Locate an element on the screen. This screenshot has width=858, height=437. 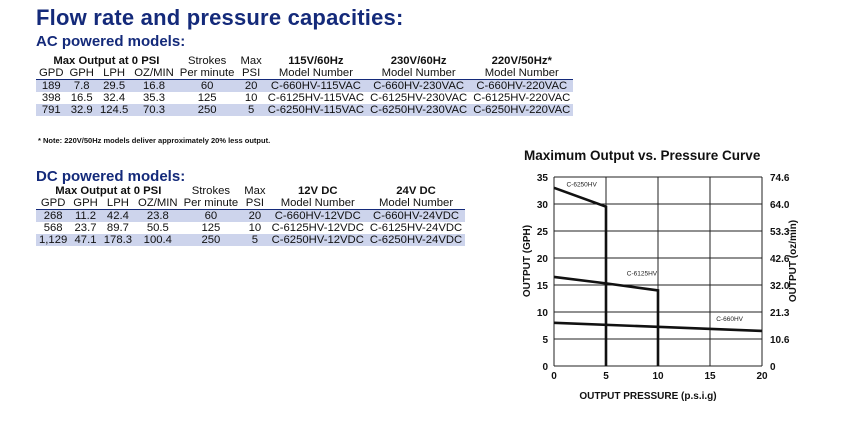
table-cell: C-660HV-24VDC is located at coordinates (416, 215).